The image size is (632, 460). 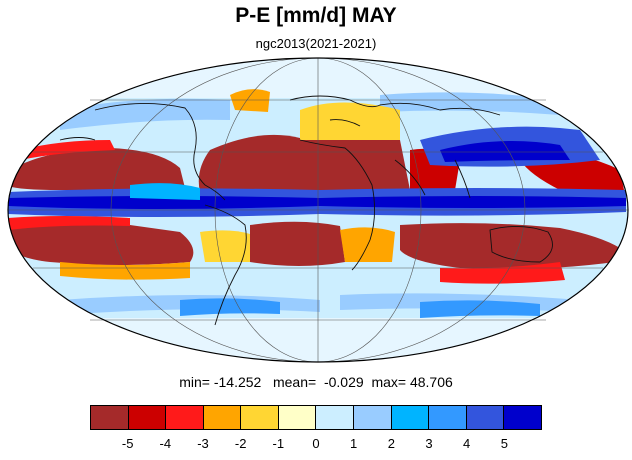 I want to click on max-value: 48.706, so click(x=431, y=382).